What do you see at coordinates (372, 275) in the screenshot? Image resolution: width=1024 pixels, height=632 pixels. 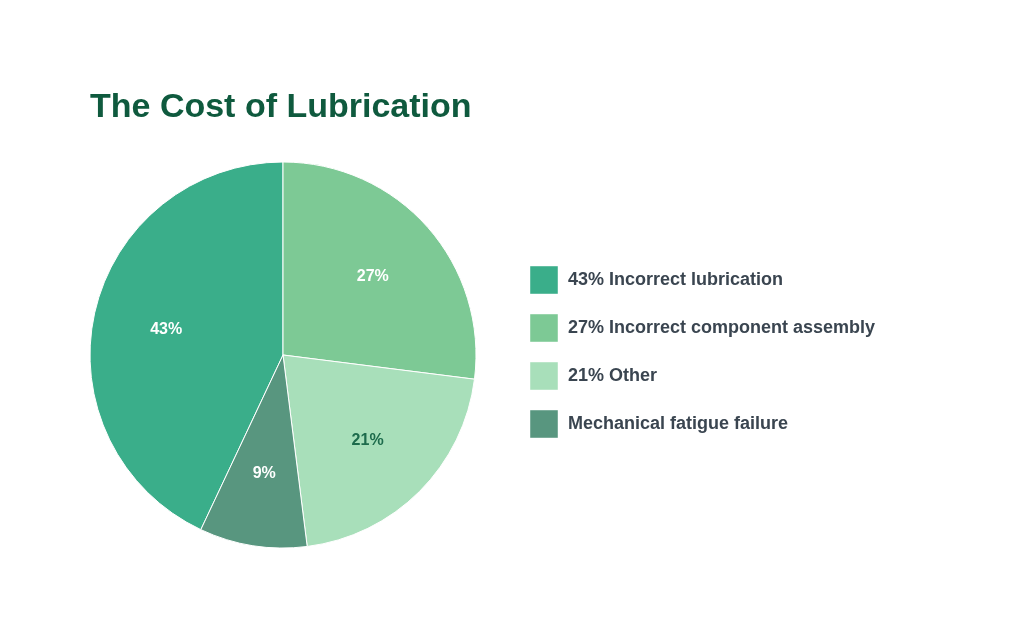 I see `data-label: 27%` at bounding box center [372, 275].